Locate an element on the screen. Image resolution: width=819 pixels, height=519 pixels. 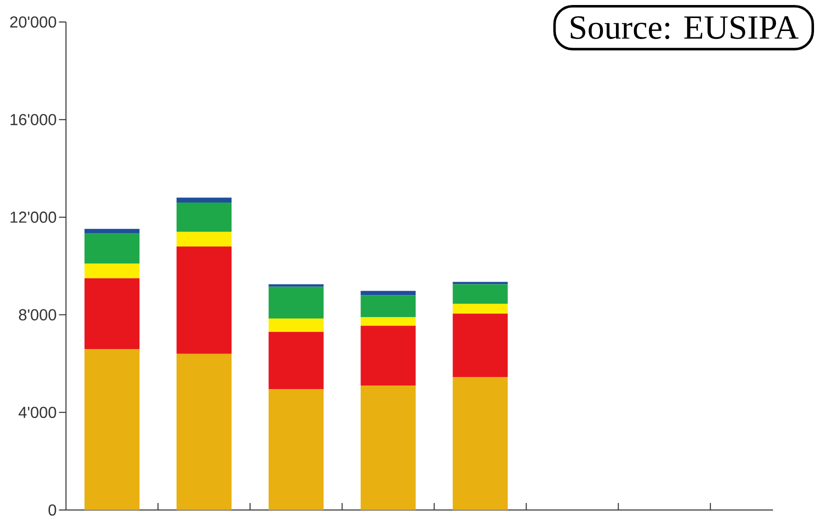
y-tick-label: 0 is located at coordinates (52, 510).